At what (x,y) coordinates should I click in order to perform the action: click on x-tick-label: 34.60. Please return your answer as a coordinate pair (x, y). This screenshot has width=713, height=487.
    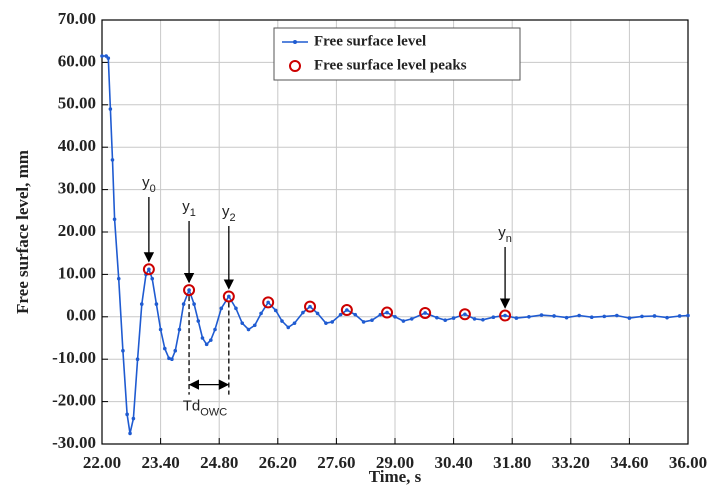
    Looking at the image, I should click on (629, 462).